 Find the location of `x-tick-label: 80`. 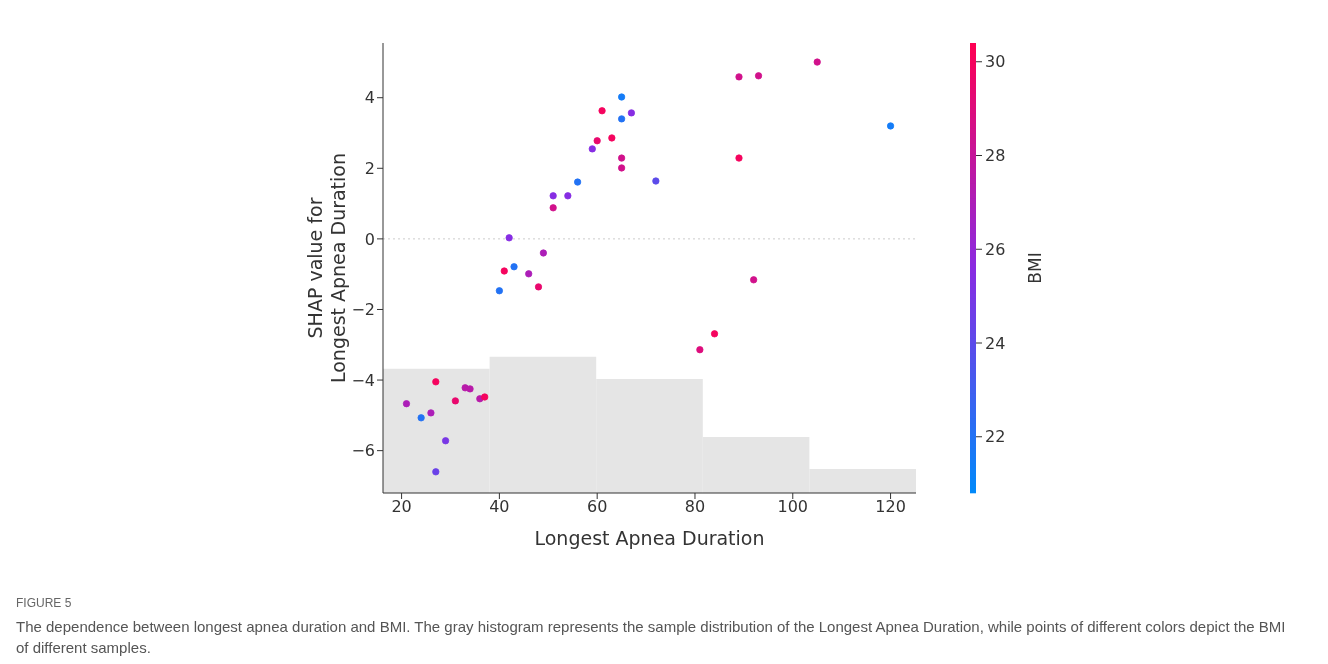

x-tick-label: 80 is located at coordinates (695, 507).